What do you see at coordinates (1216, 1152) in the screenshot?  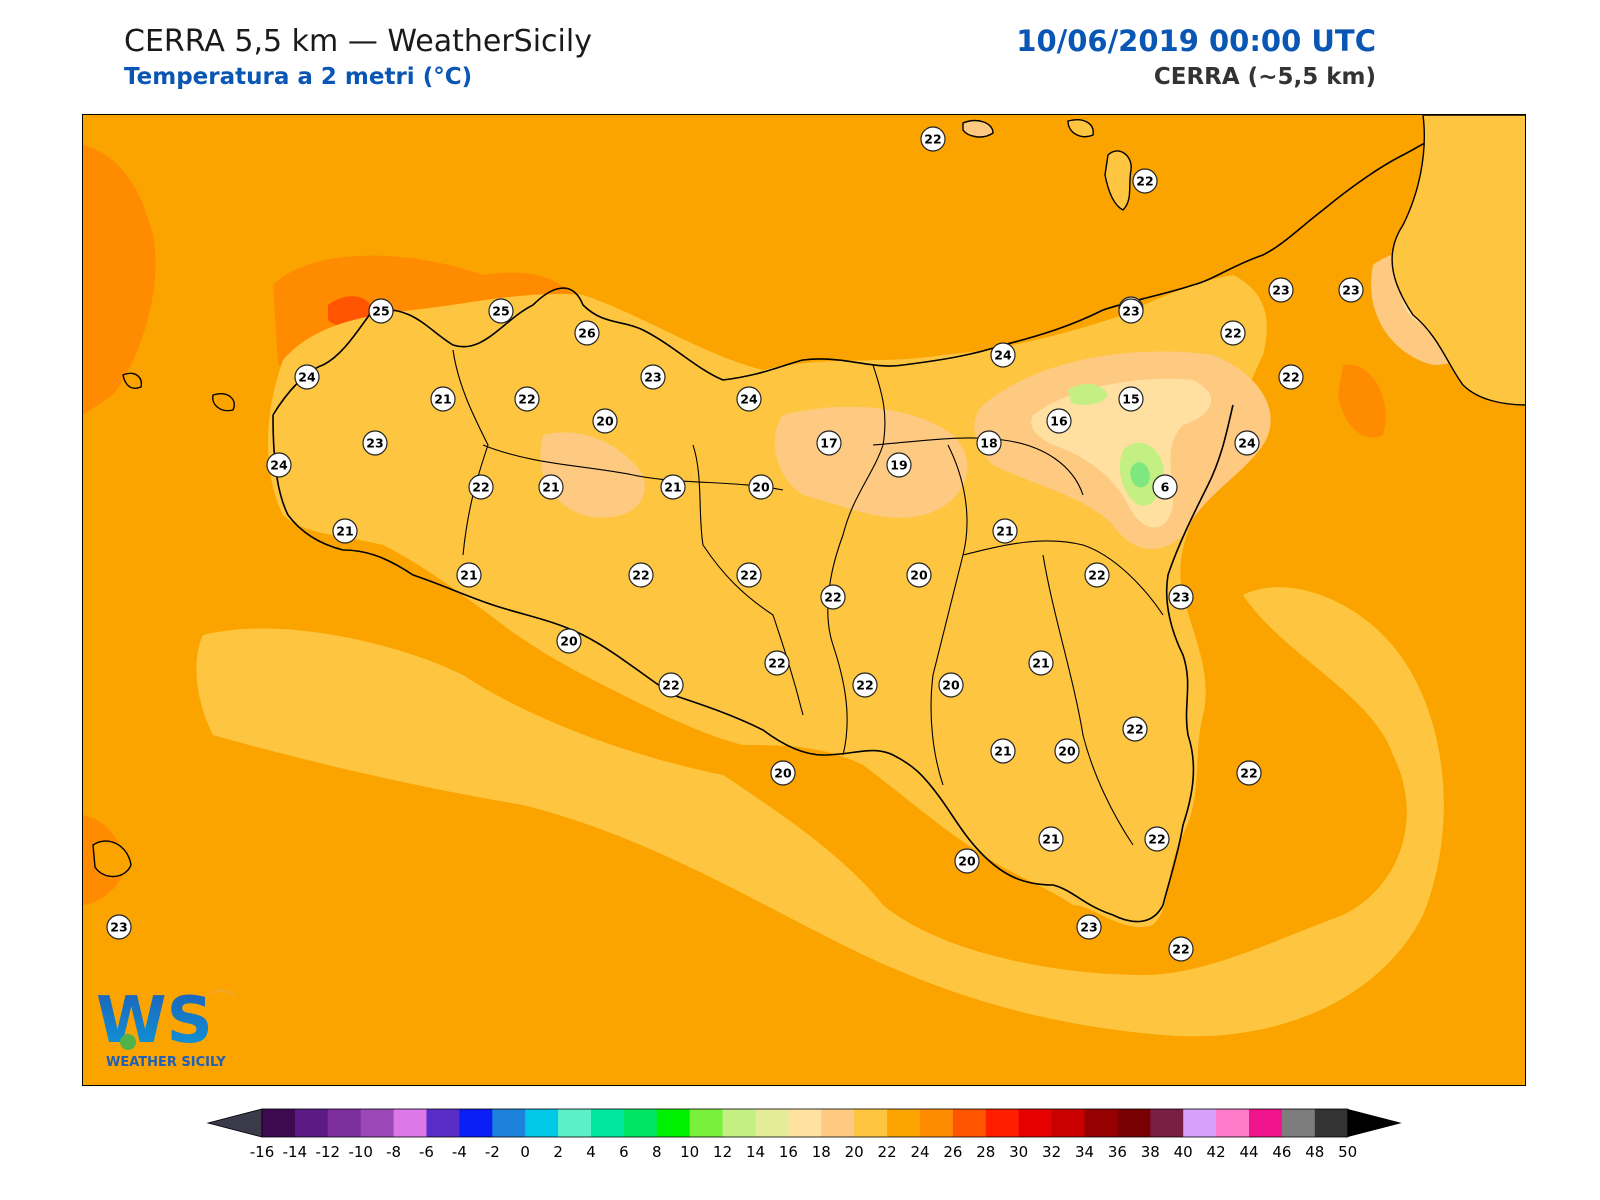 I see `colorbar-tick-label: 42` at bounding box center [1216, 1152].